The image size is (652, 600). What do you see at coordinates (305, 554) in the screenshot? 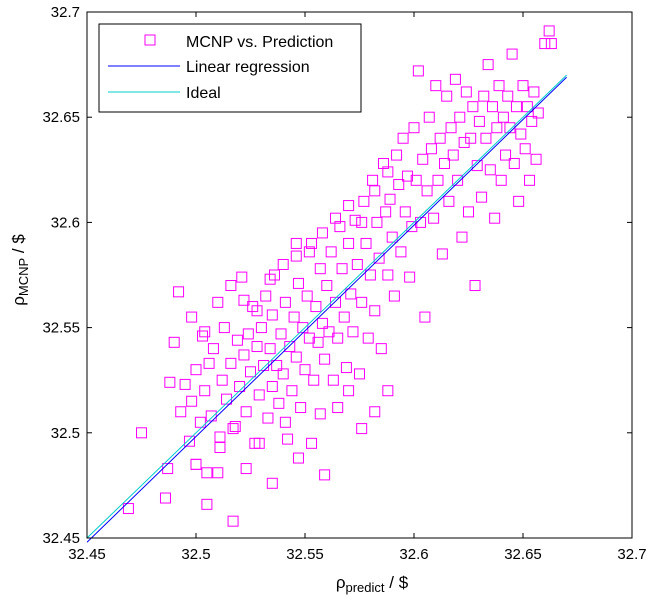
I see `x-tick-label-2: 32.55` at bounding box center [305, 554].